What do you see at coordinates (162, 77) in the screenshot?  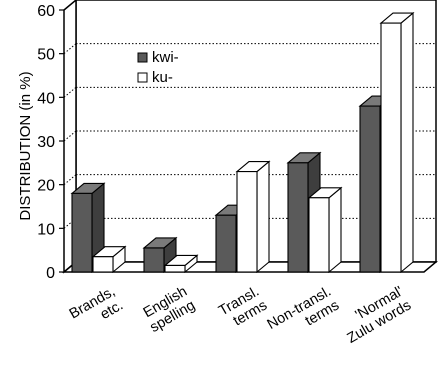 I see `legend-label: ku-` at bounding box center [162, 77].